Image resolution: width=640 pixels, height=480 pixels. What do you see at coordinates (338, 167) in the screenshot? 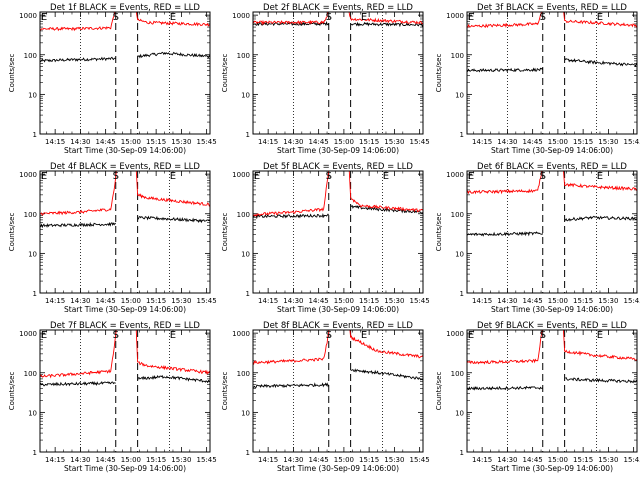
I see `chart-title: Det 5f BLACK = Events, RED = LLD` at bounding box center [338, 167].